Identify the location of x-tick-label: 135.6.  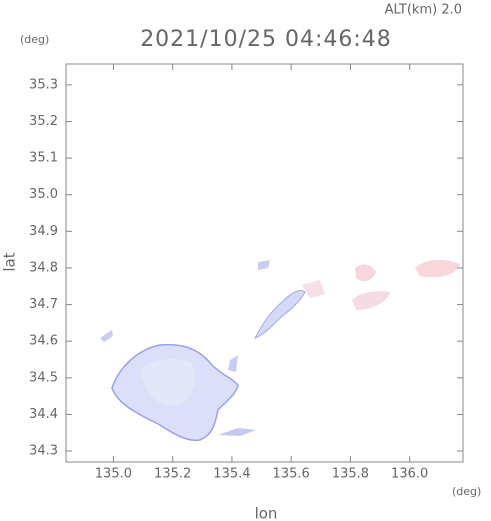
(291, 474).